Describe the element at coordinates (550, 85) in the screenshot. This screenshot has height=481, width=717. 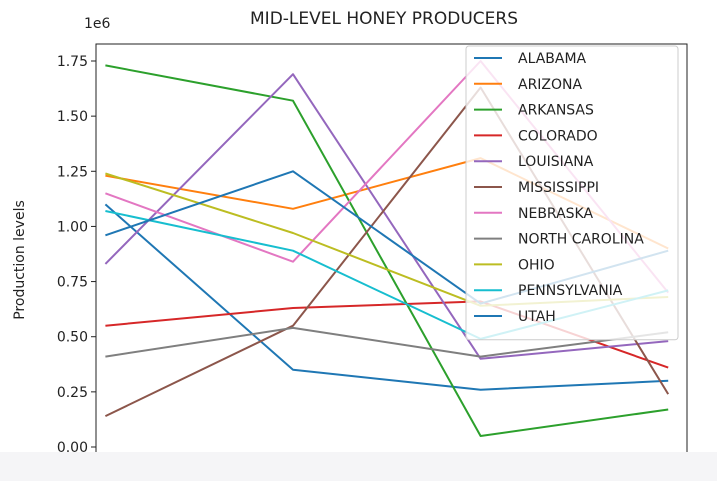
I see `legend-label: ARIZONA` at that location.